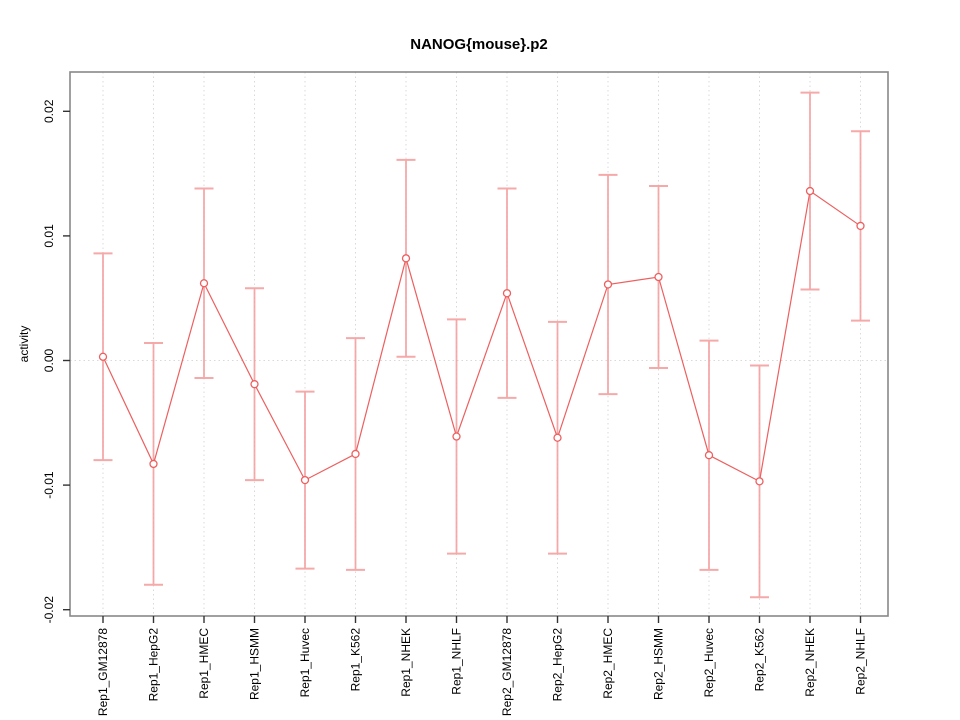 The width and height of the screenshot is (960, 720). I want to click on y-tick-label: 0.01, so click(49, 236).